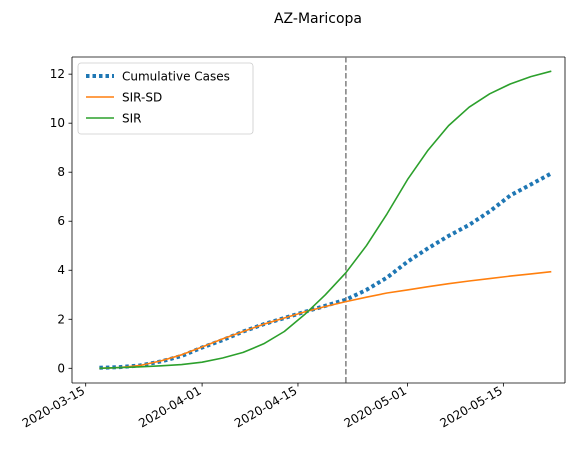 The image size is (576, 460). What do you see at coordinates (61, 221) in the screenshot?
I see `y-tick-label: 6` at bounding box center [61, 221].